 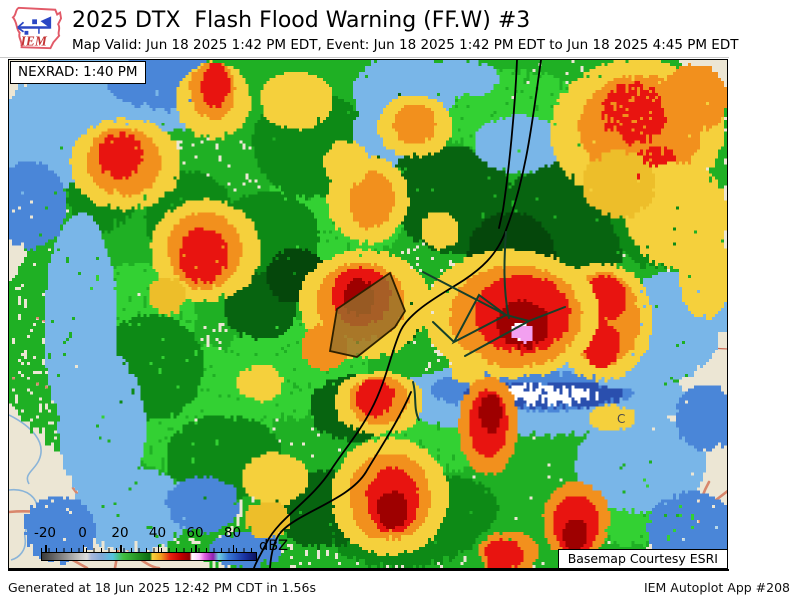 What do you see at coordinates (642, 558) in the screenshot?
I see `basemap-credit: Basemap Courtesy ESRI` at bounding box center [642, 558].